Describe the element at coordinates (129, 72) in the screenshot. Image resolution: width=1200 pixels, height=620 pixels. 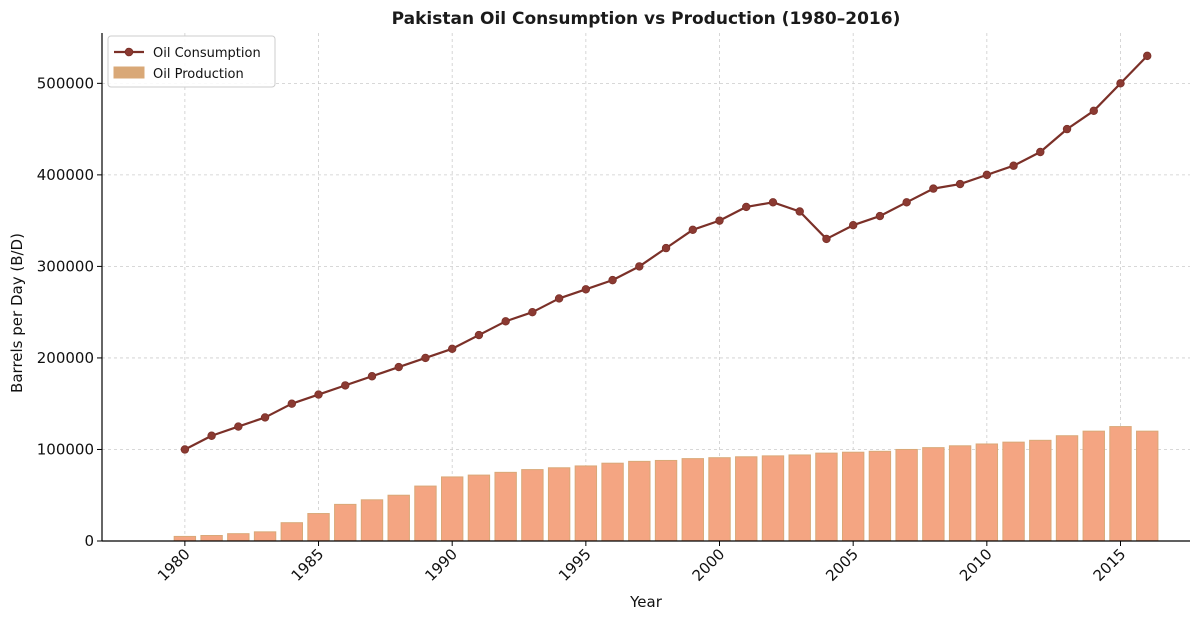
I see `legend-bar-swatch` at that location.